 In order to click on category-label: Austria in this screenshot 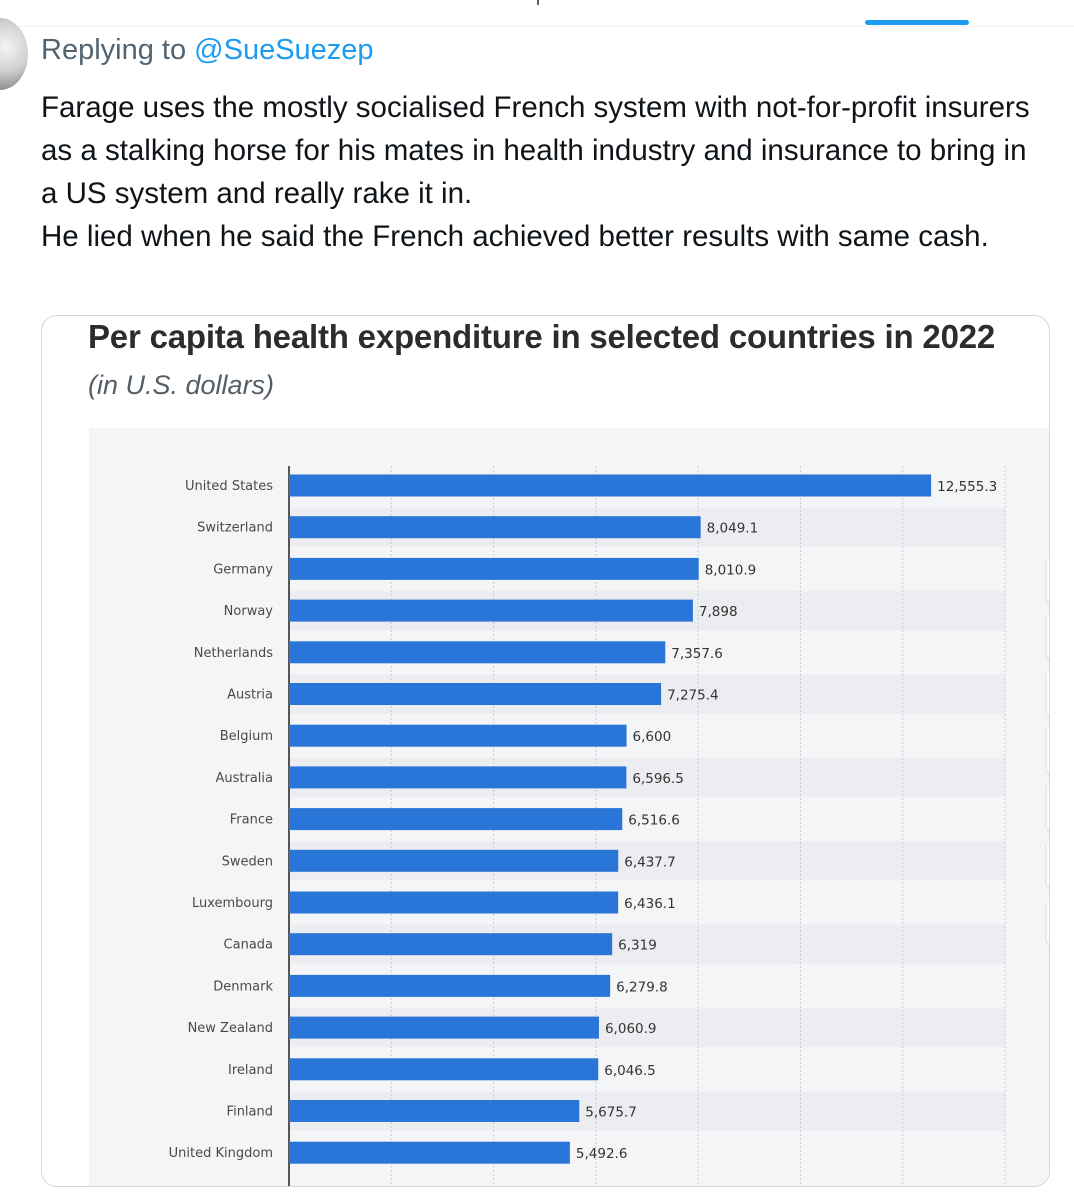, I will do `click(250, 695)`.